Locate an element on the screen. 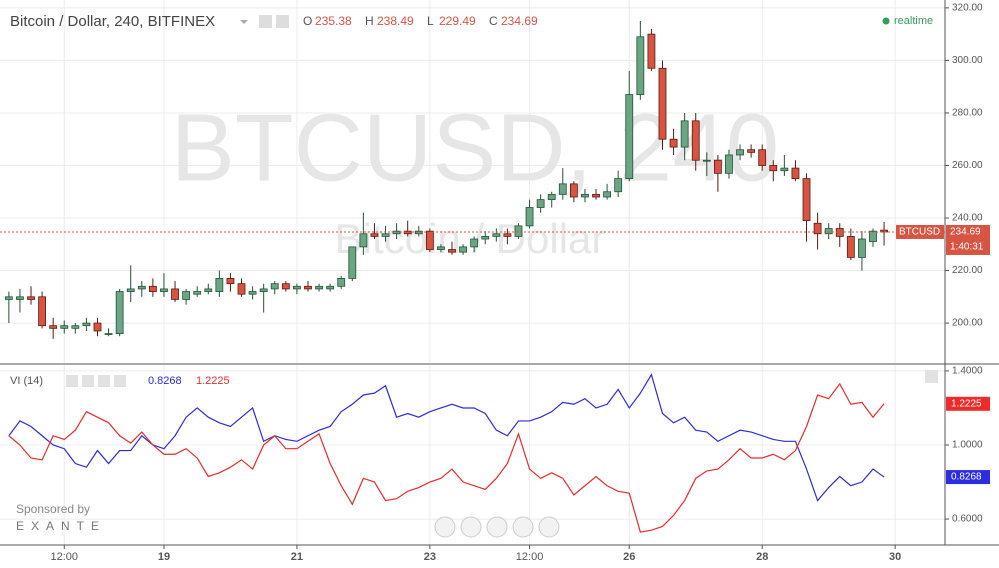 This screenshot has height=568, width=999. dropdown-icon is located at coordinates (244, 22).